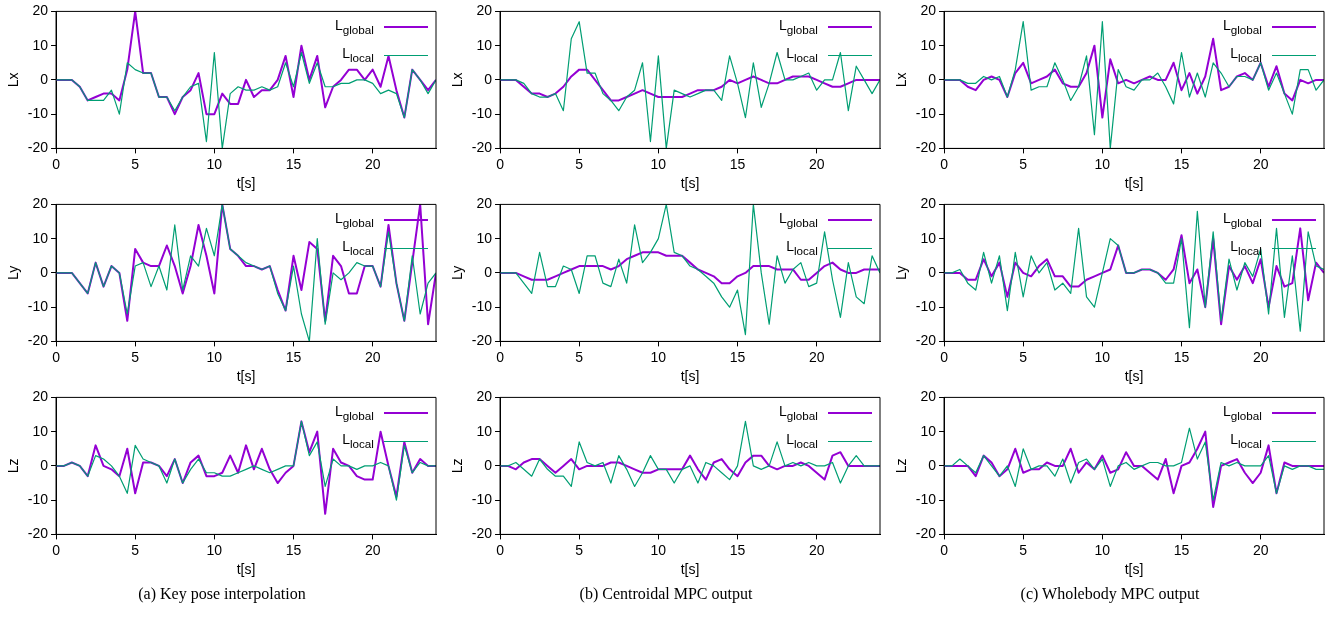 This screenshot has width=1332, height=626. I want to click on text: (b) Centroidal MPC output, so click(666, 594).